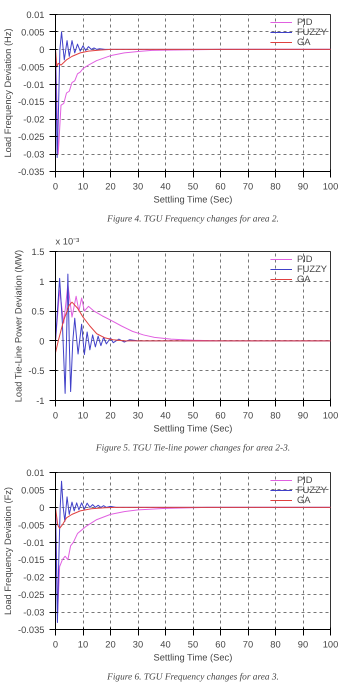 The height and width of the screenshot is (688, 344). I want to click on y-axis-title: Load Frequency Deviation (Hz), so click(8, 93).